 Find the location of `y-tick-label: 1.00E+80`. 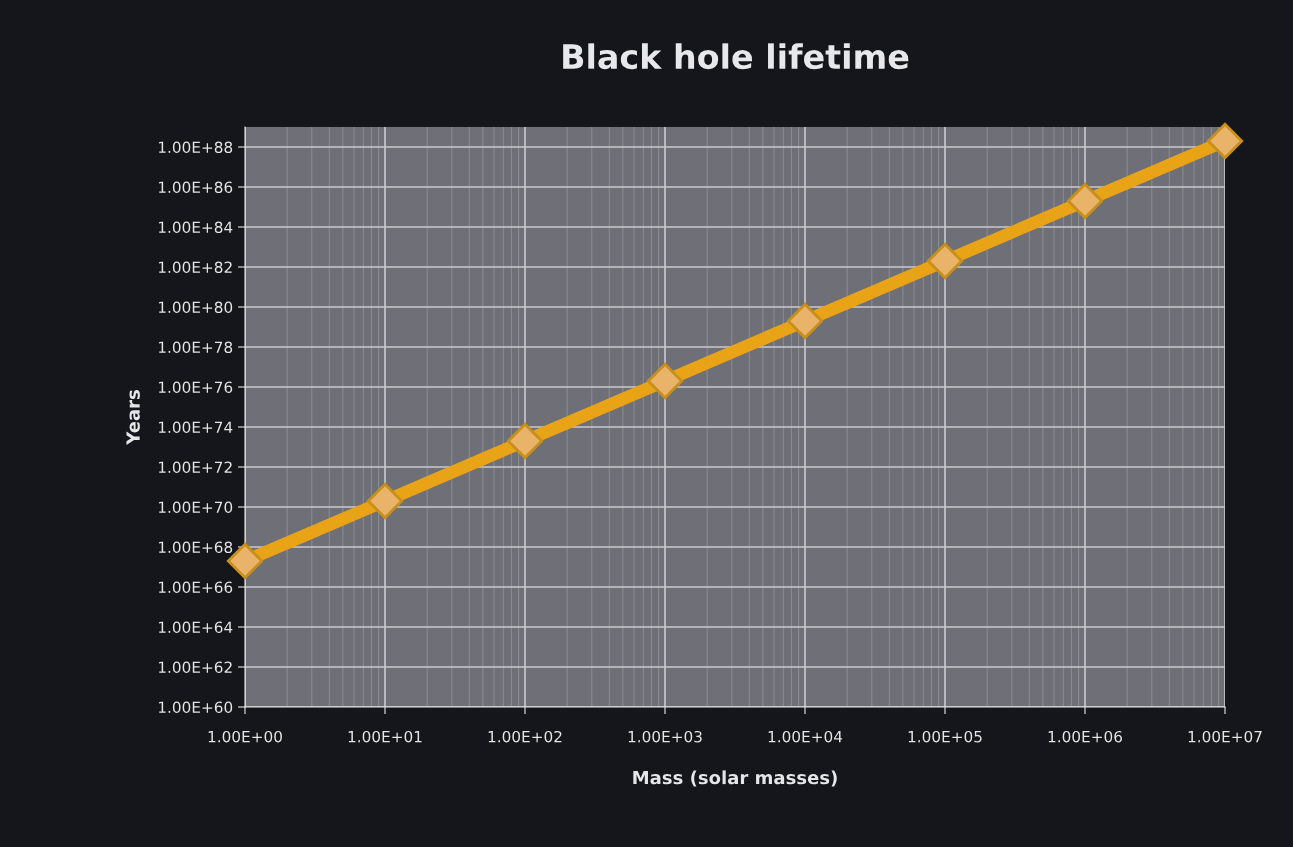

y-tick-label: 1.00E+80 is located at coordinates (195, 307).